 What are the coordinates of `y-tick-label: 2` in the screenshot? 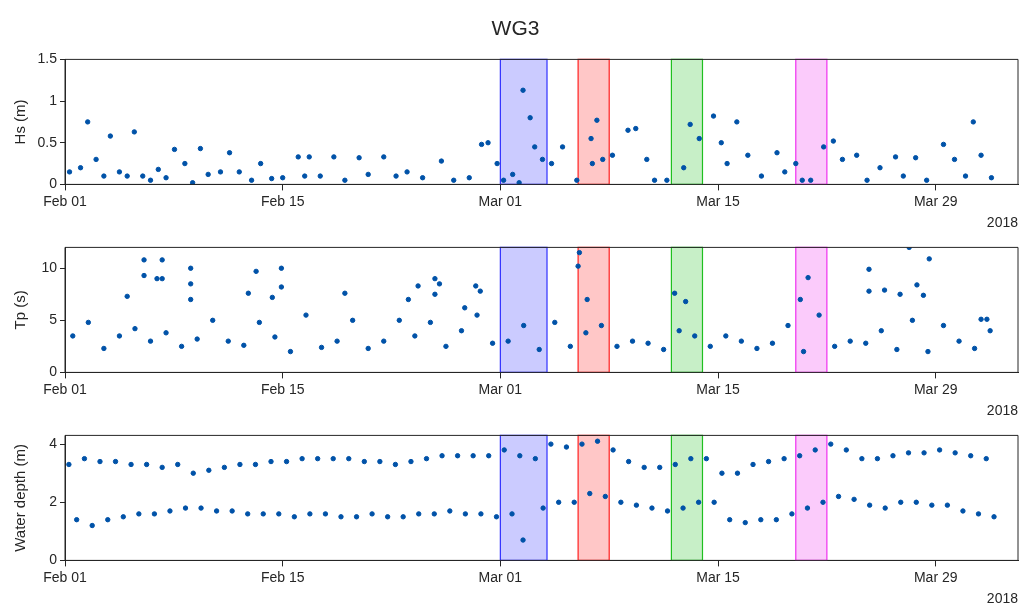 It's located at (53, 501).